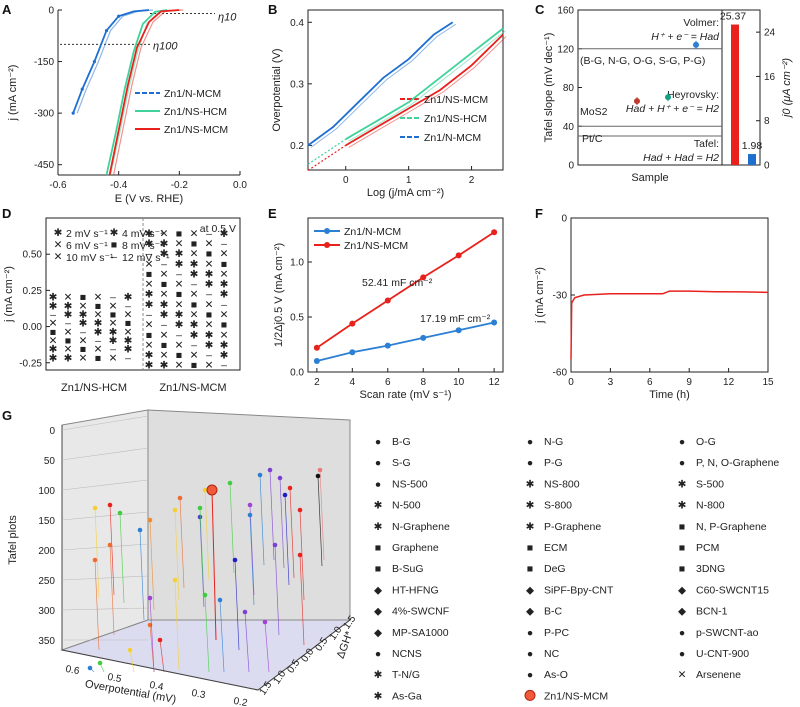 This screenshot has width=800, height=707. What do you see at coordinates (105, 423) in the screenshot?
I see `grid-line` at bounding box center [105, 423].